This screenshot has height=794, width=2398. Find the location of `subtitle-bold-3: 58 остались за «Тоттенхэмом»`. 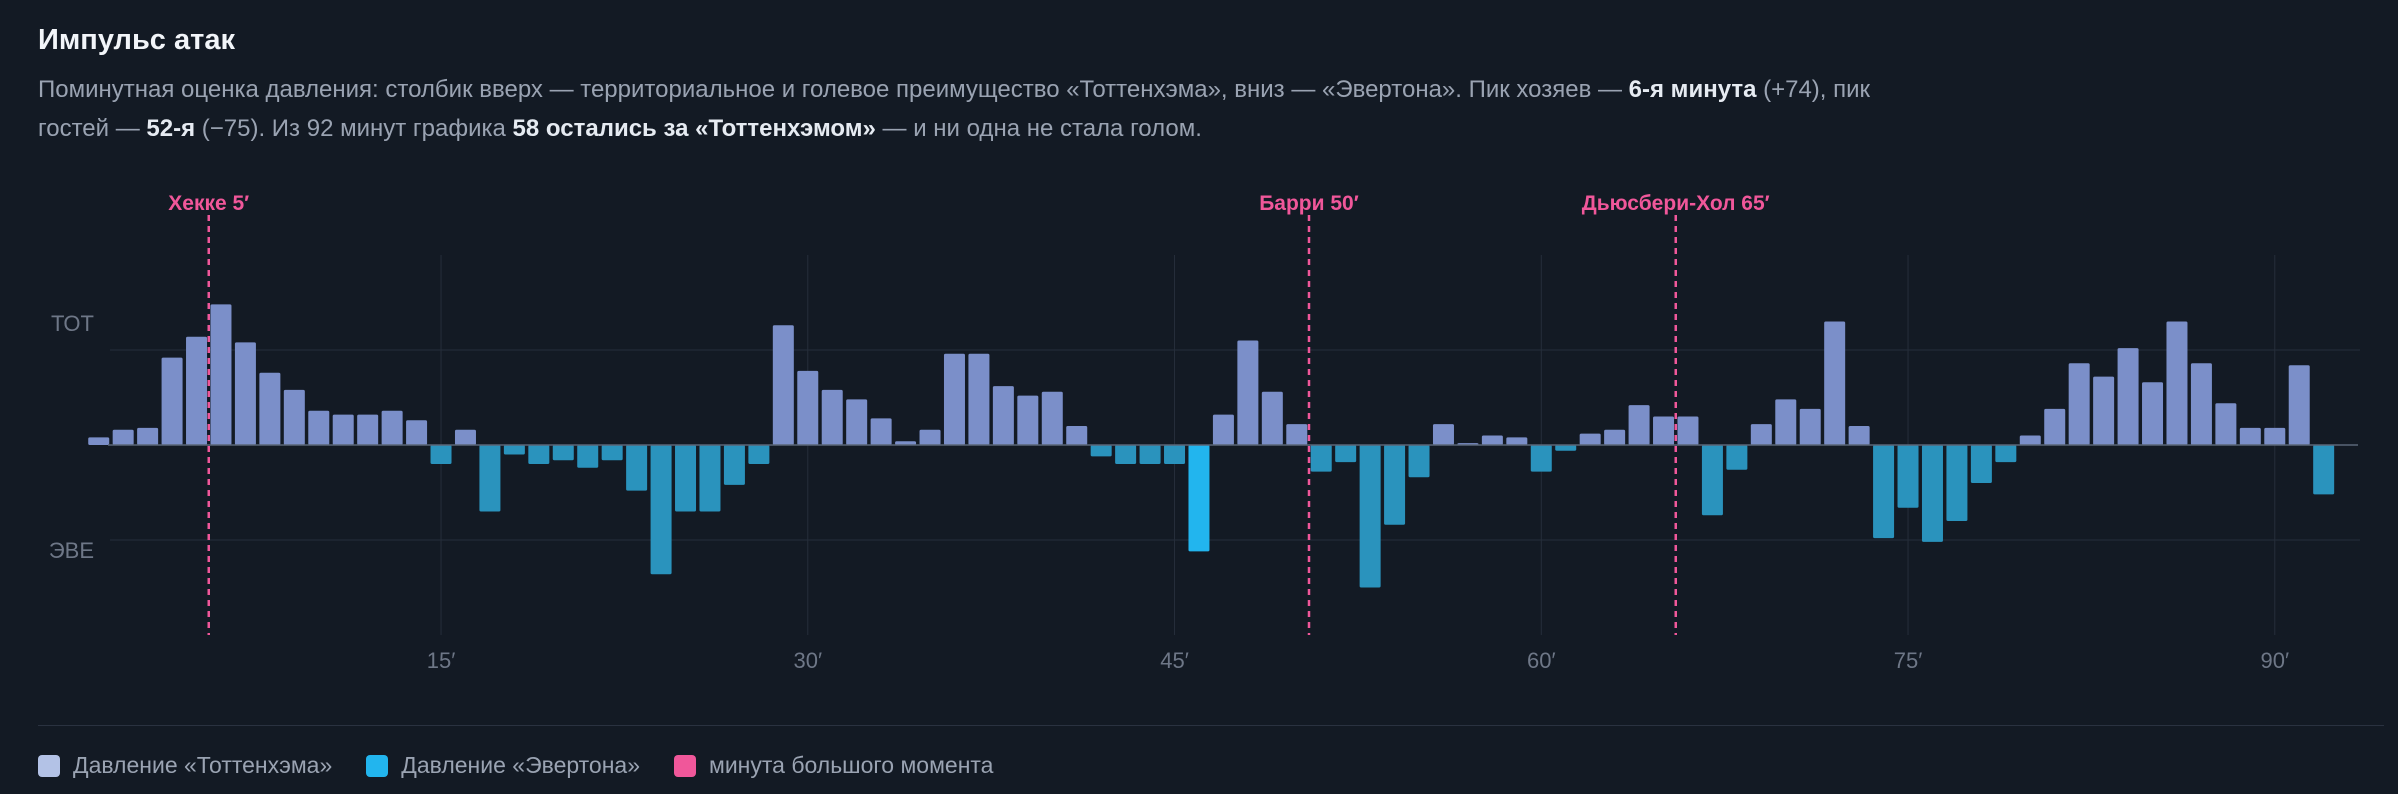

subtitle-bold-3: 58 остались за «Тоттенхэмом» is located at coordinates (694, 128).